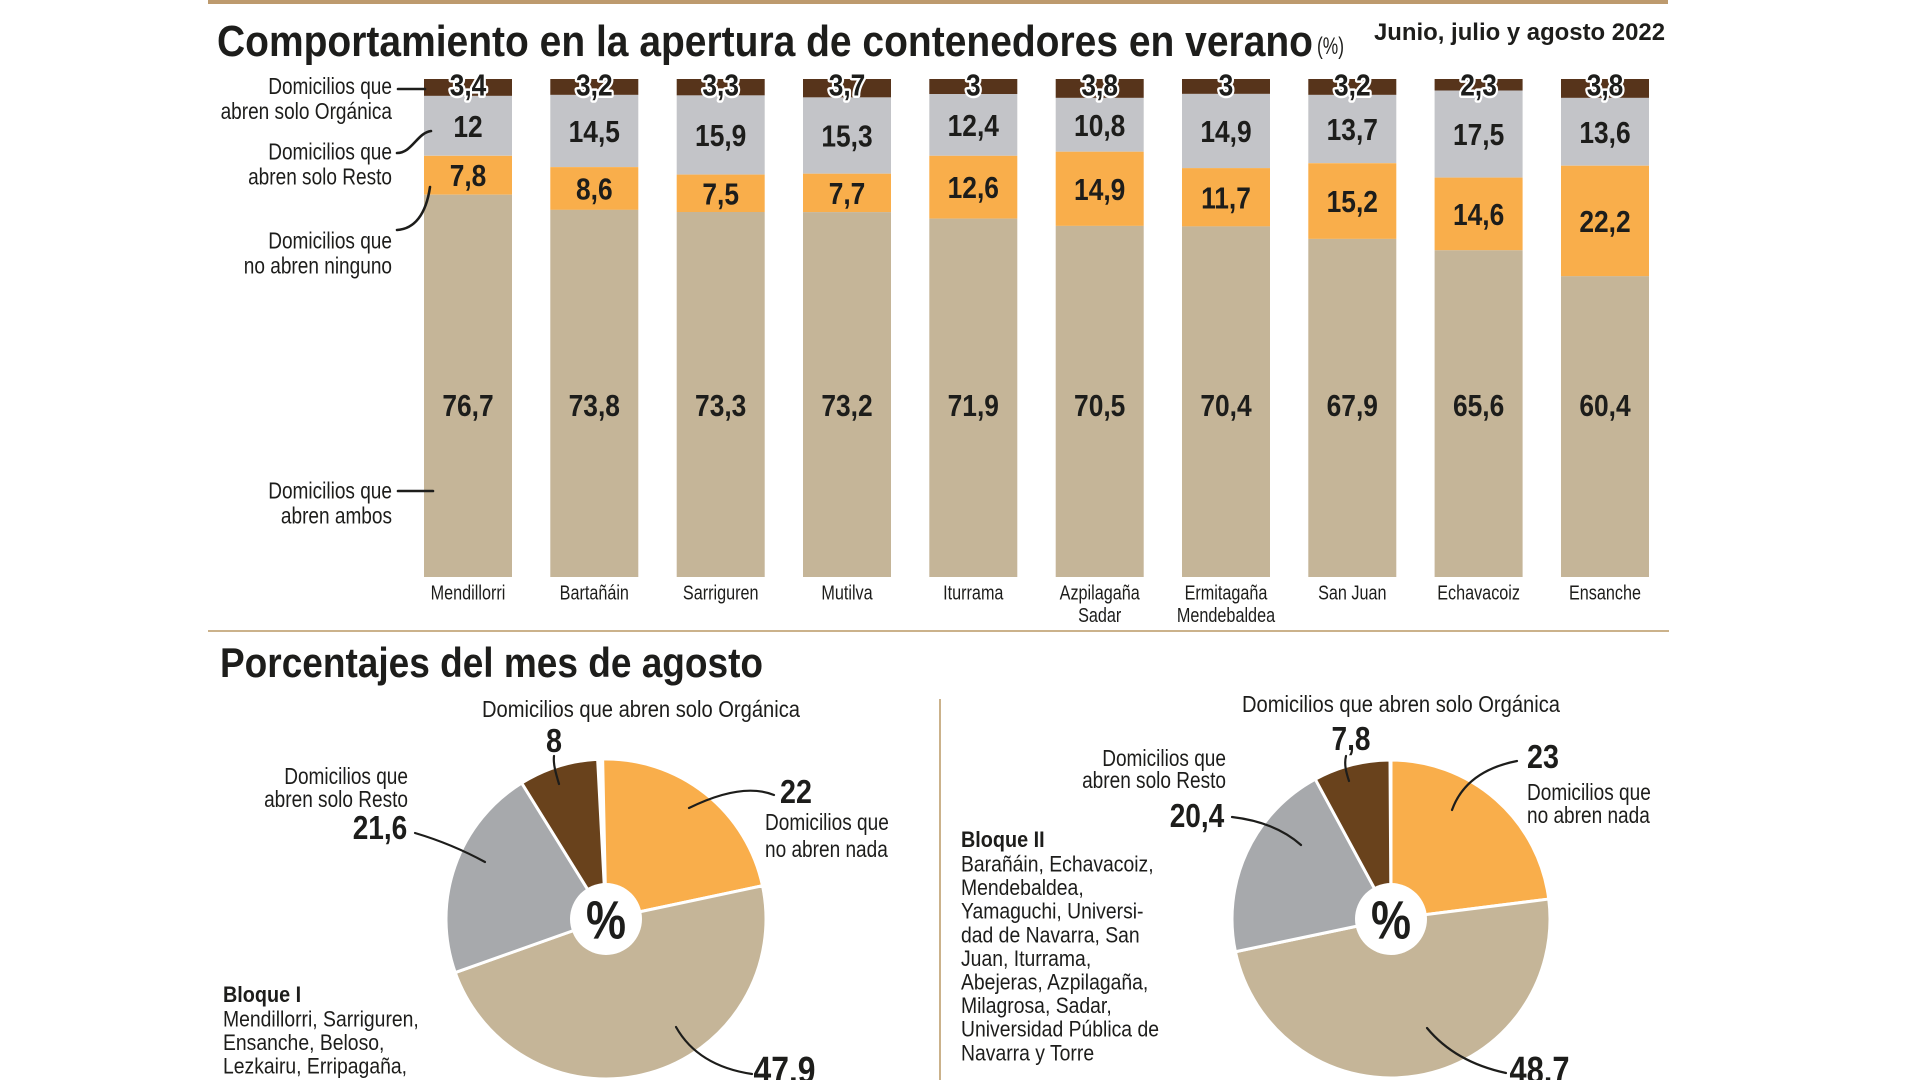 The width and height of the screenshot is (1920, 1080). Describe the element at coordinates (1036, 1005) in the screenshot. I see `svg-text: Milagrosa, Sadar,` at that location.